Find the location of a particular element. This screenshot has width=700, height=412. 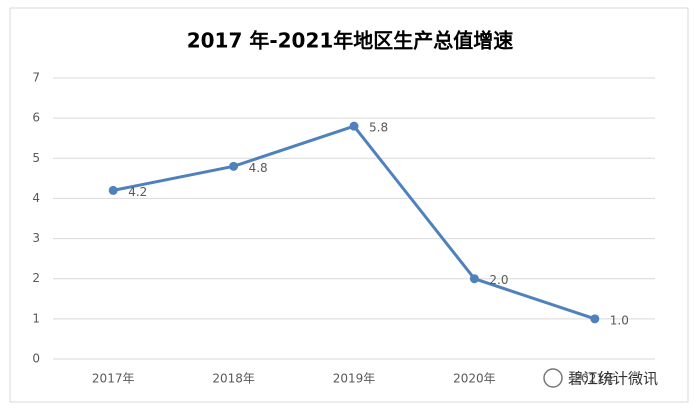

data-label: 4.2 is located at coordinates (137, 192).